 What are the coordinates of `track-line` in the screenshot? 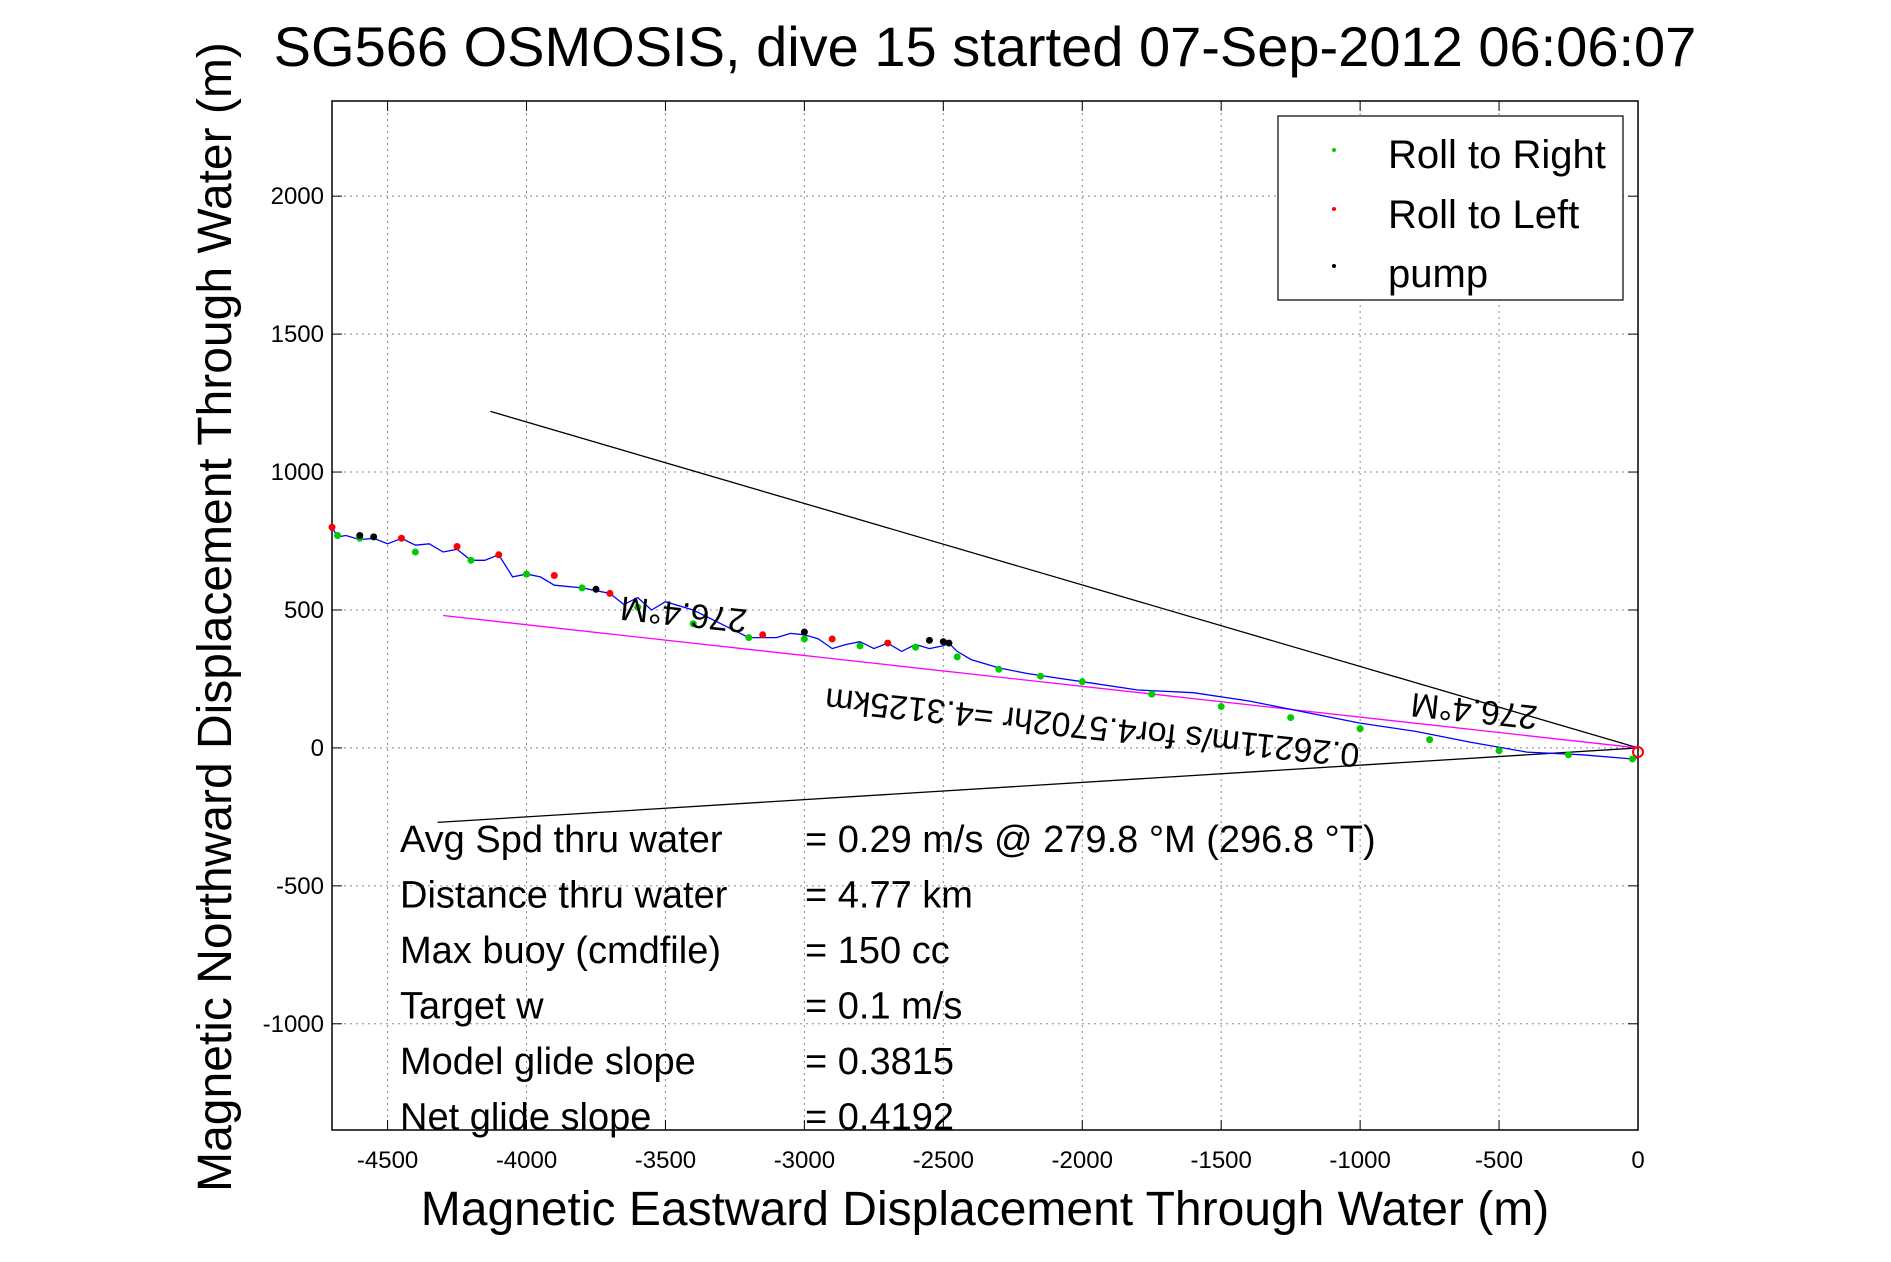 It's located at (985, 643).